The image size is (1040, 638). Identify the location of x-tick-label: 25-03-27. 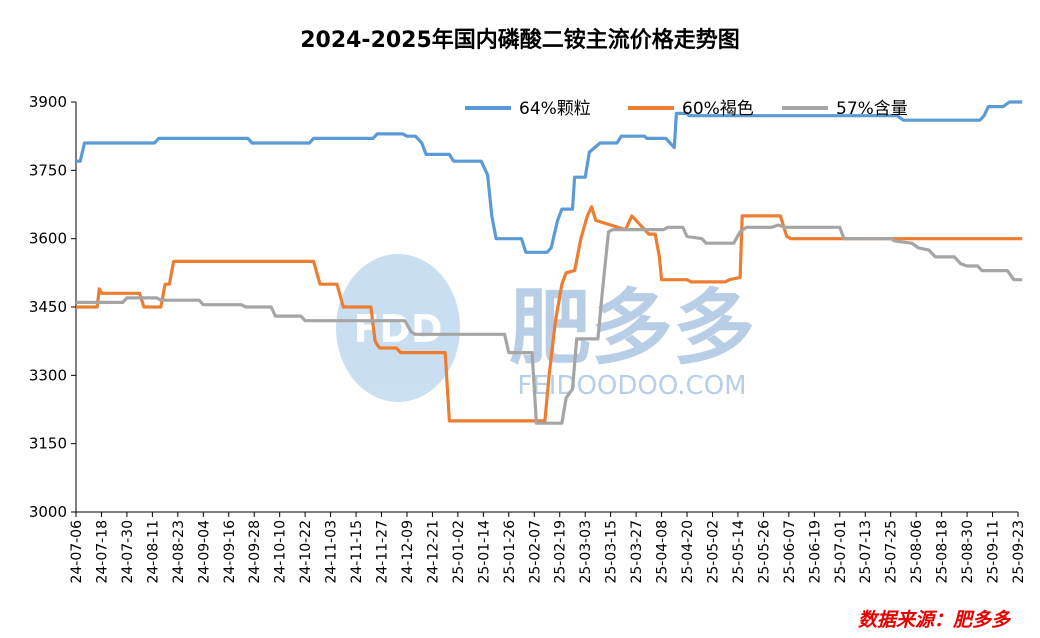
(637, 552).